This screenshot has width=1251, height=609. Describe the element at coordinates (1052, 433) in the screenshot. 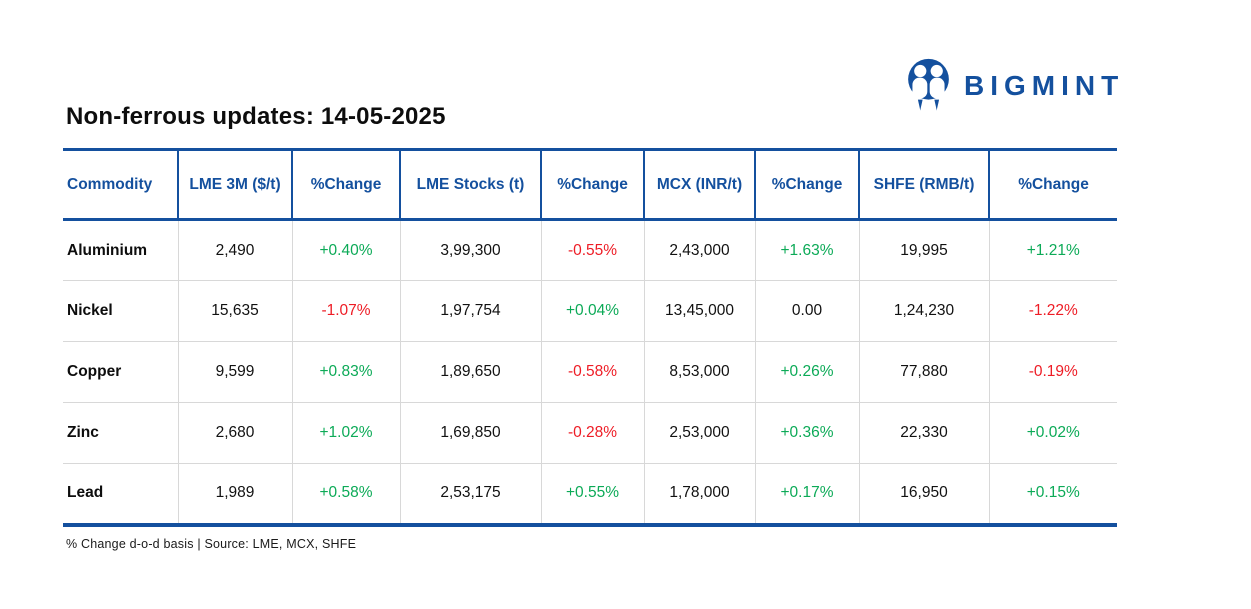

I see `percent-change-cell: +0.02%` at that location.